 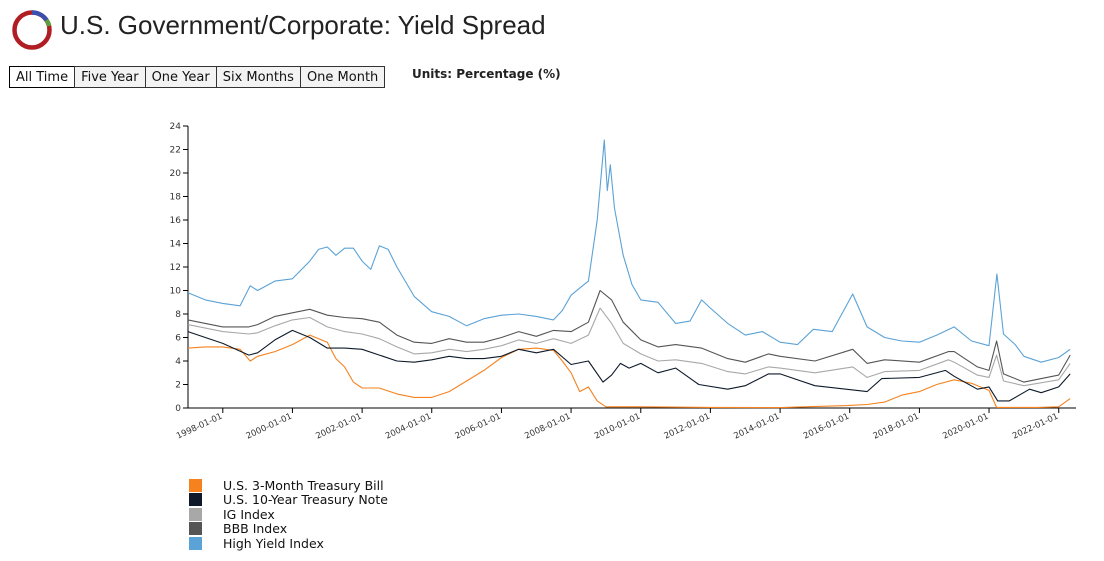 What do you see at coordinates (1035, 427) in the screenshot?
I see `x-tick-label: 2022-01-01` at bounding box center [1035, 427].